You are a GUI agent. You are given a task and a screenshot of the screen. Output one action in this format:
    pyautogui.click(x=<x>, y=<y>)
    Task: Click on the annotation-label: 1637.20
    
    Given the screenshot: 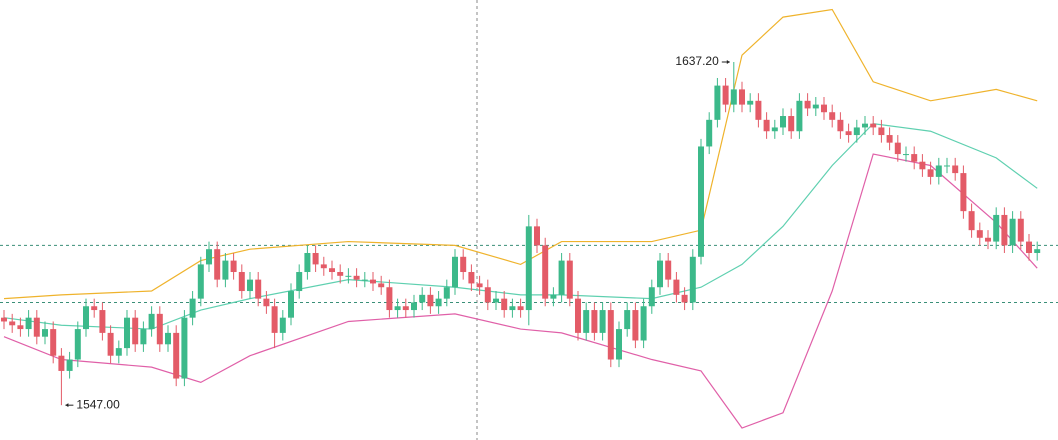 What is the action you would take?
    pyautogui.click(x=697, y=61)
    